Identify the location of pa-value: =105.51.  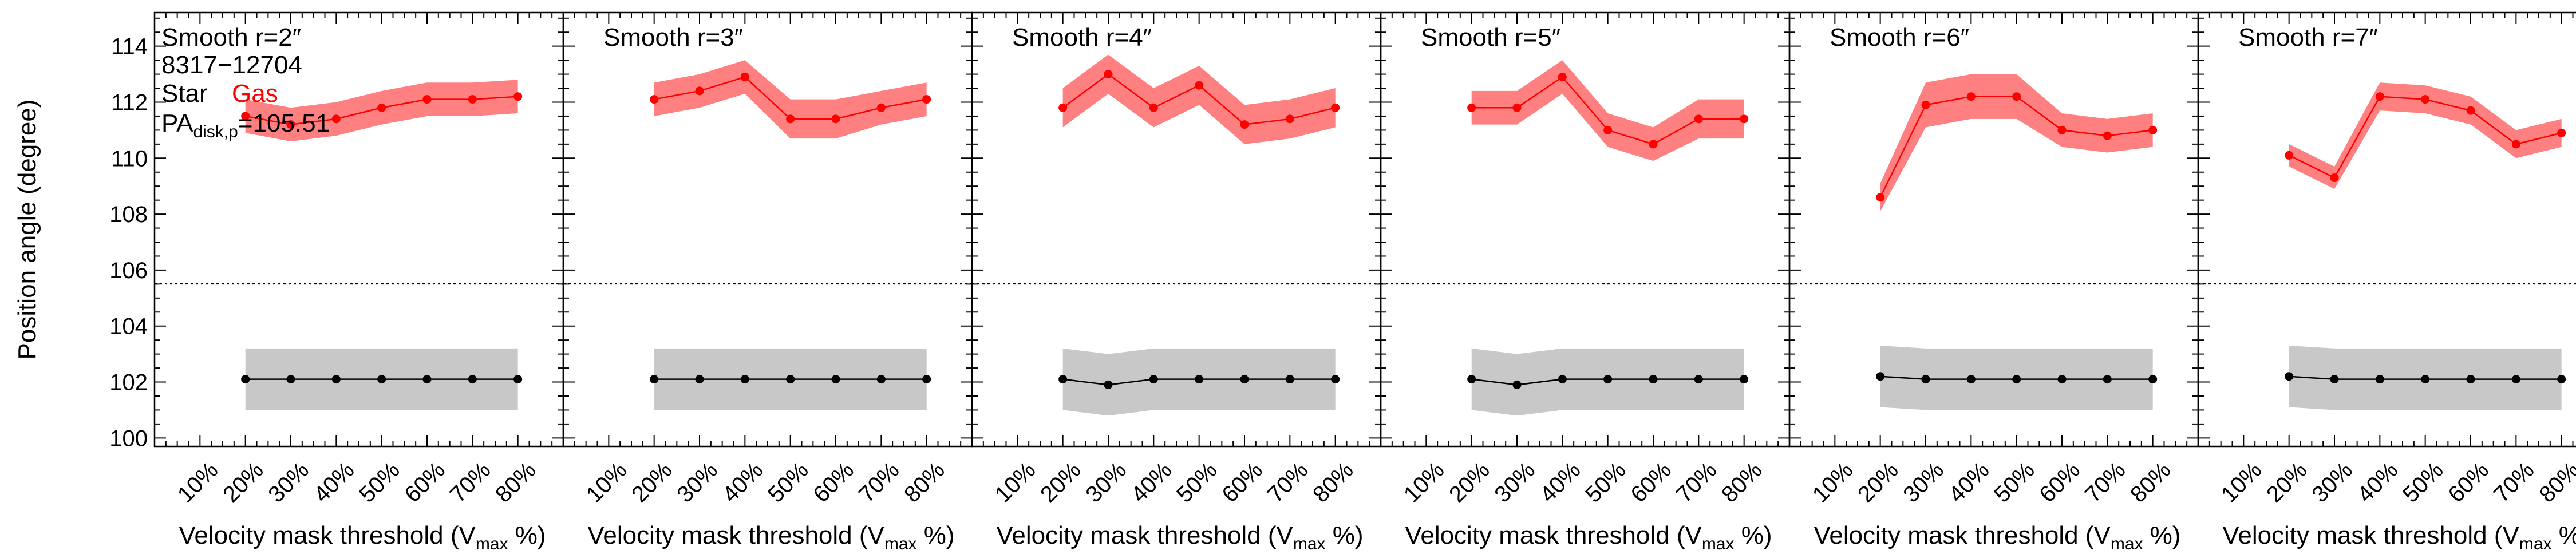
(284, 123).